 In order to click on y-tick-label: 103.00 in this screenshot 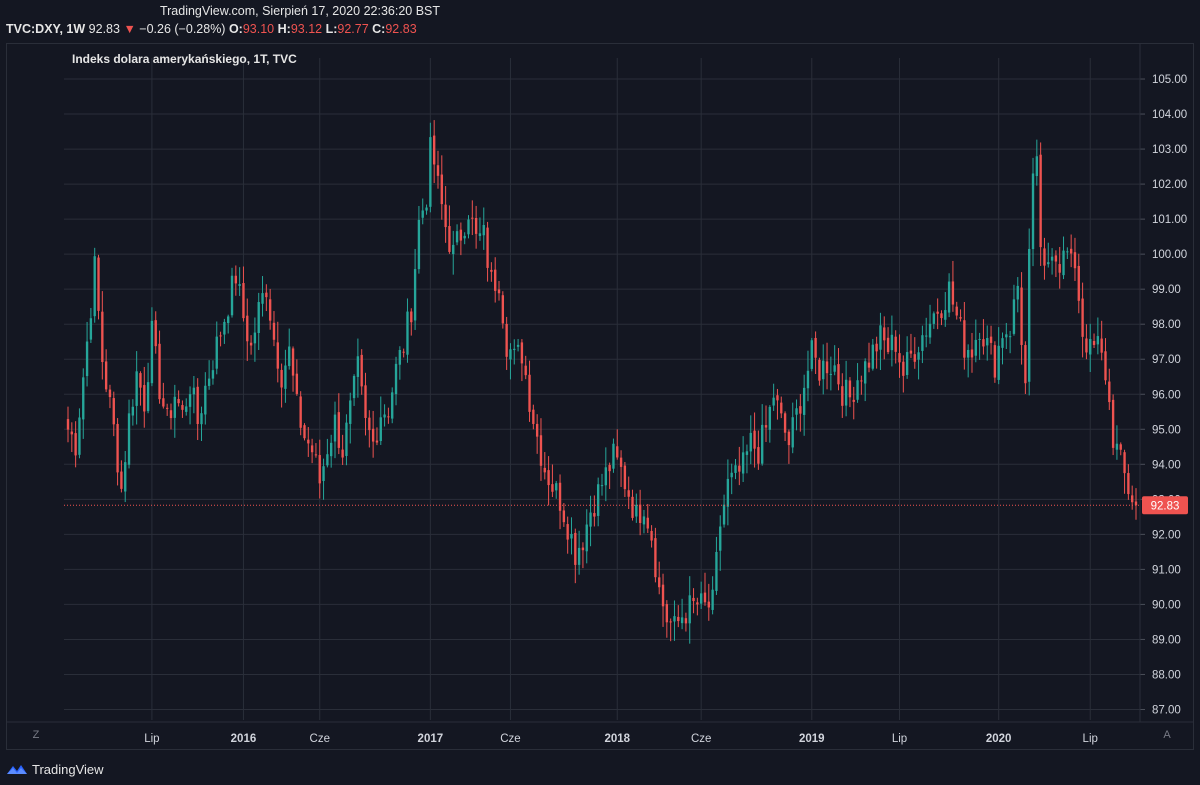, I will do `click(1169, 150)`.